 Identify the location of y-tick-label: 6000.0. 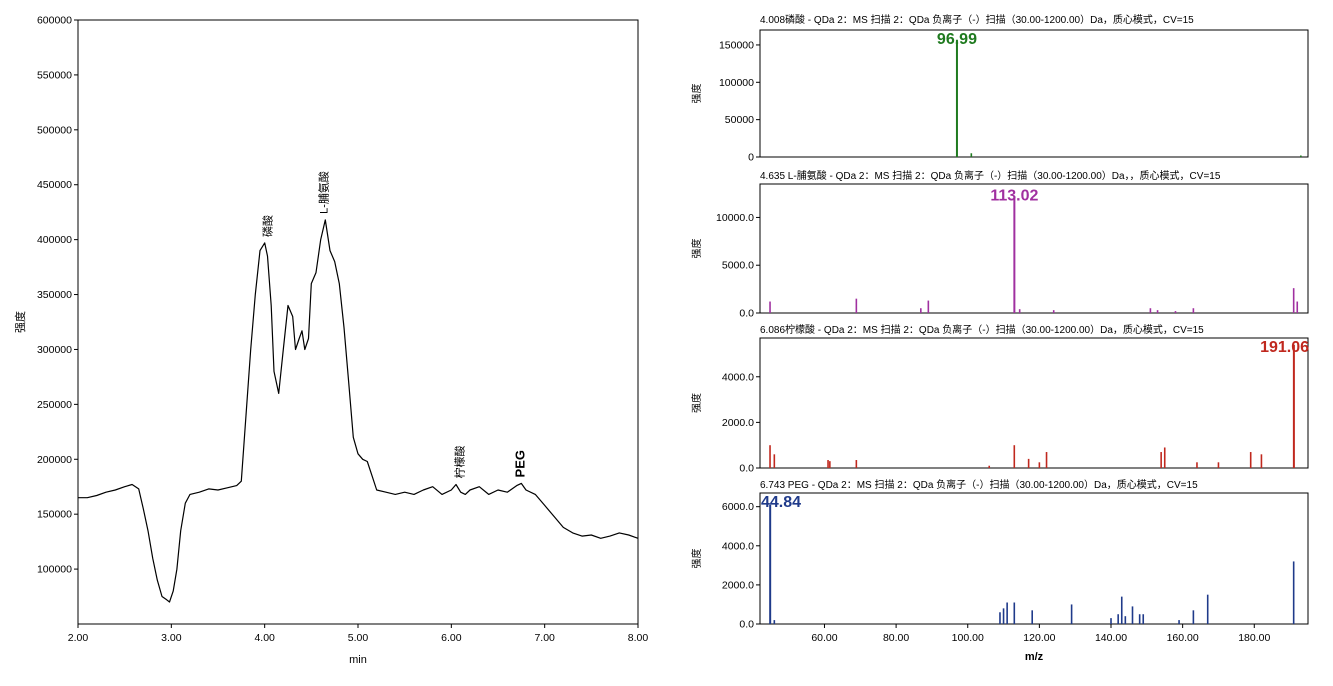
(738, 507).